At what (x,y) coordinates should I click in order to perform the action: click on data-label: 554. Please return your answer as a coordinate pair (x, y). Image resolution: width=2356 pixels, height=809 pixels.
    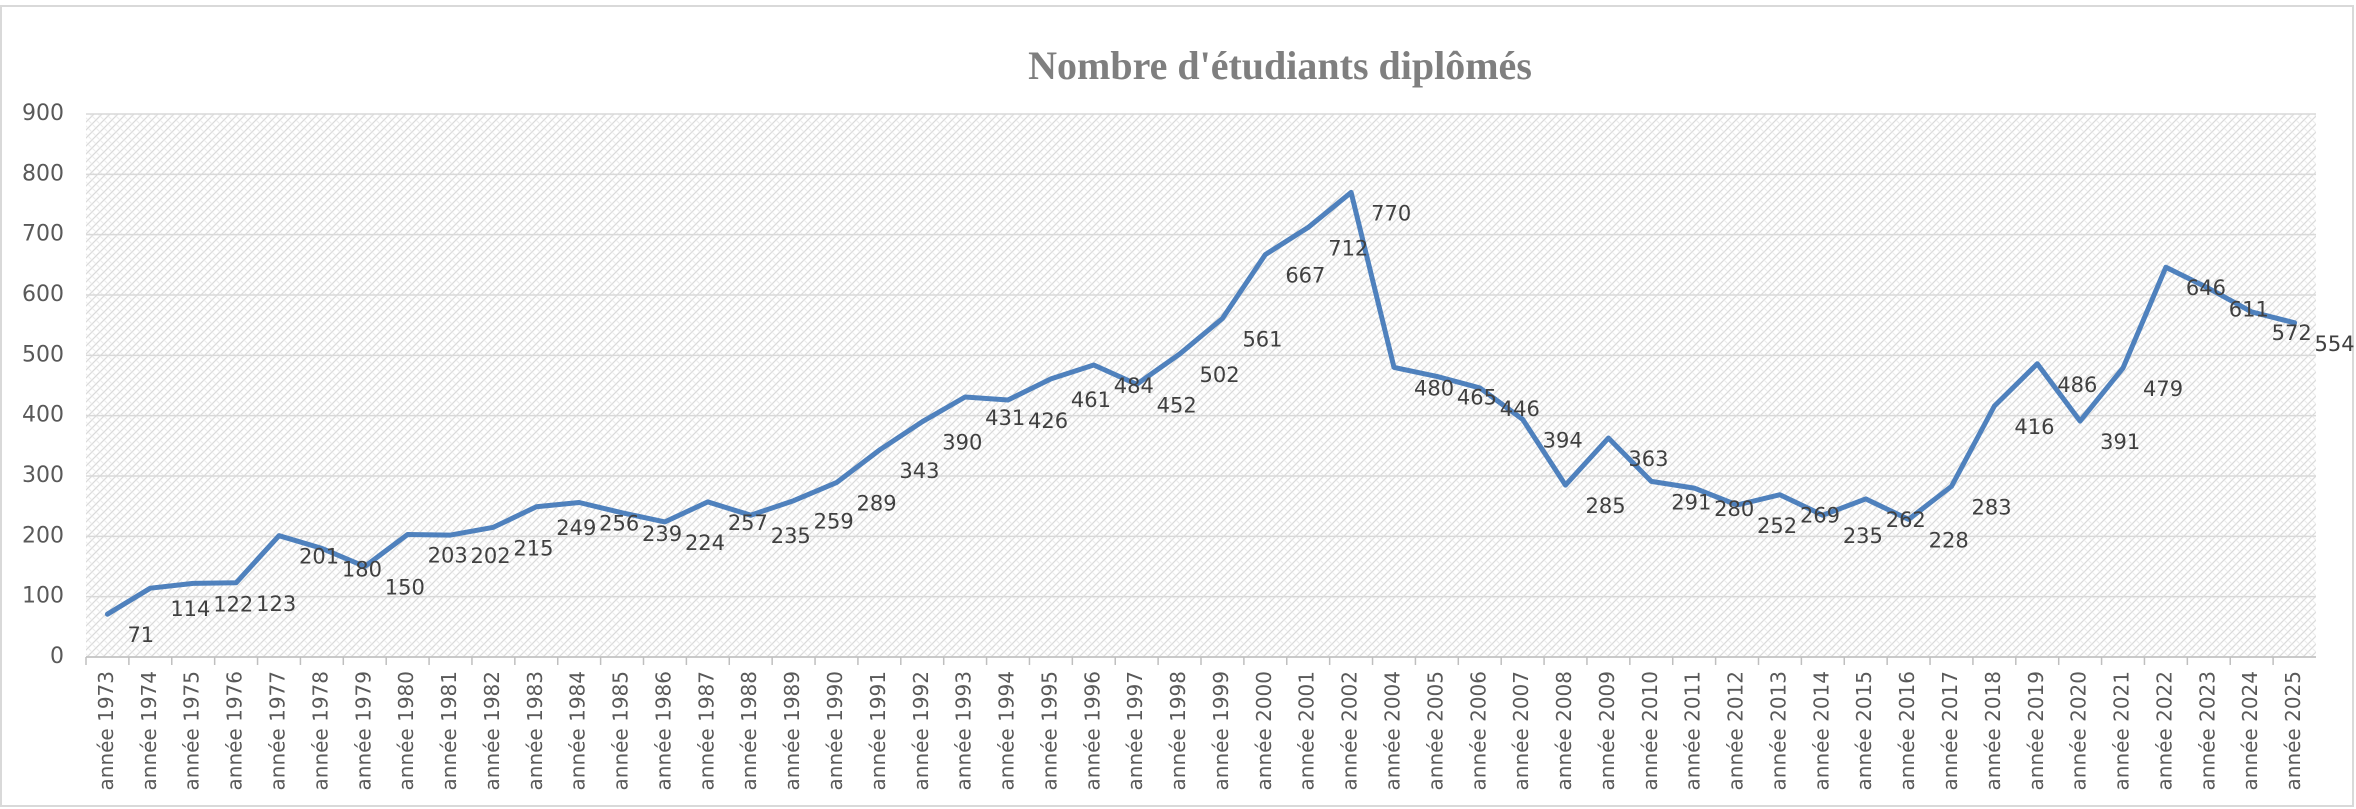
    Looking at the image, I should click on (2335, 344).